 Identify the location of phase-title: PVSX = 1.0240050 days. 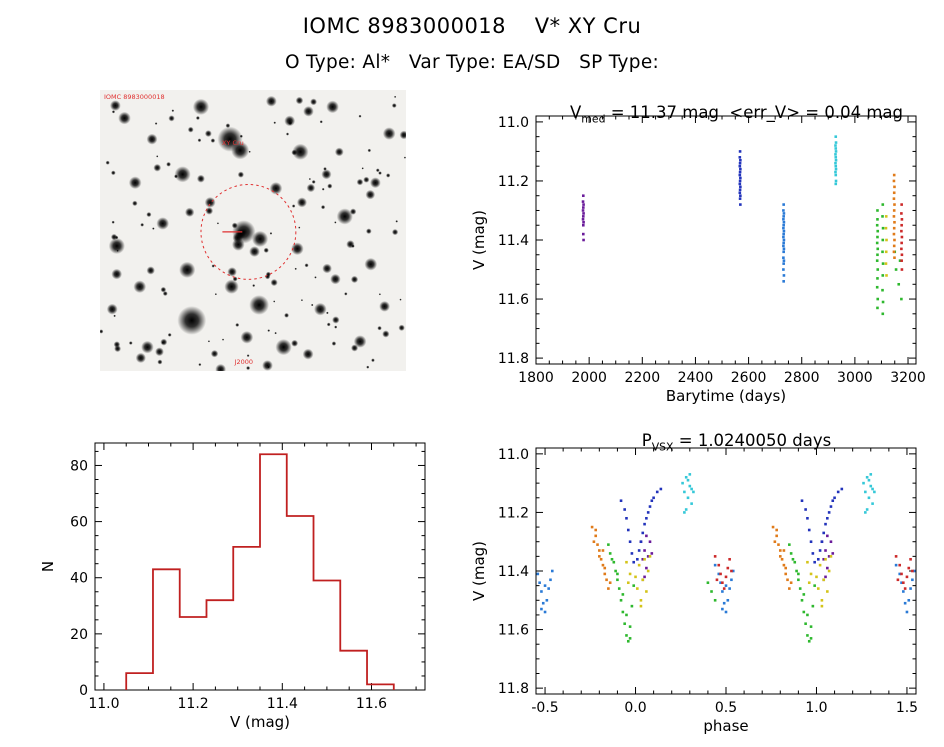
(726, 442).